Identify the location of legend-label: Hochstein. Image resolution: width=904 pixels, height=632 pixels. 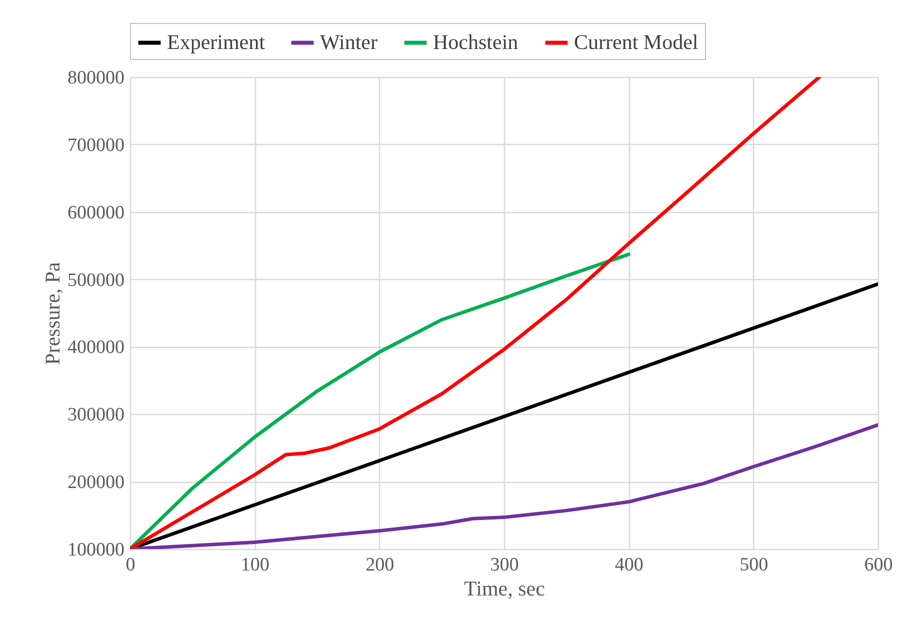
(476, 42).